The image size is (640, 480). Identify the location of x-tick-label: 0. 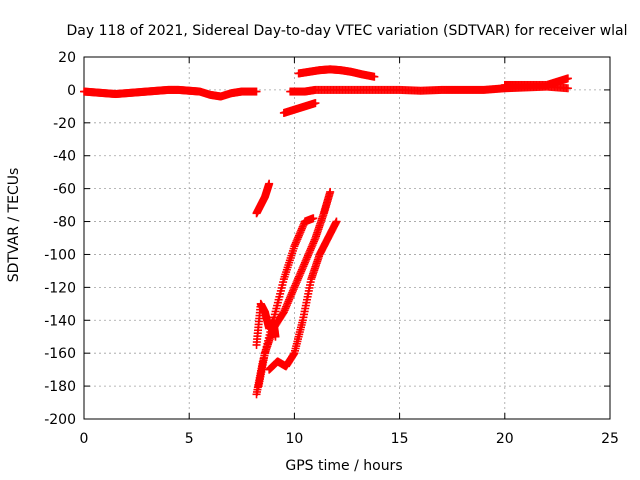
(84, 439).